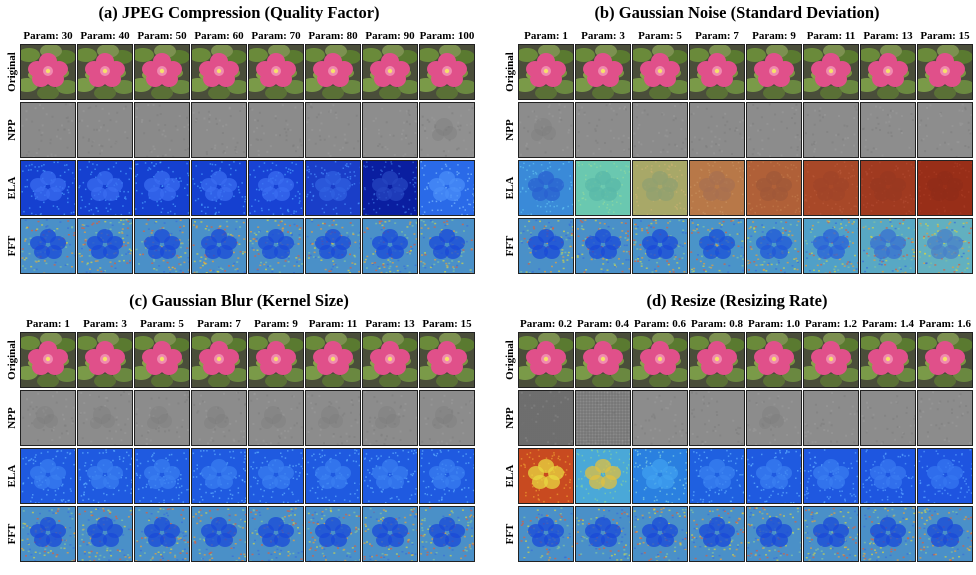 The width and height of the screenshot is (976, 575). Describe the element at coordinates (162, 36) in the screenshot. I see `param-label: Param: 50` at that location.